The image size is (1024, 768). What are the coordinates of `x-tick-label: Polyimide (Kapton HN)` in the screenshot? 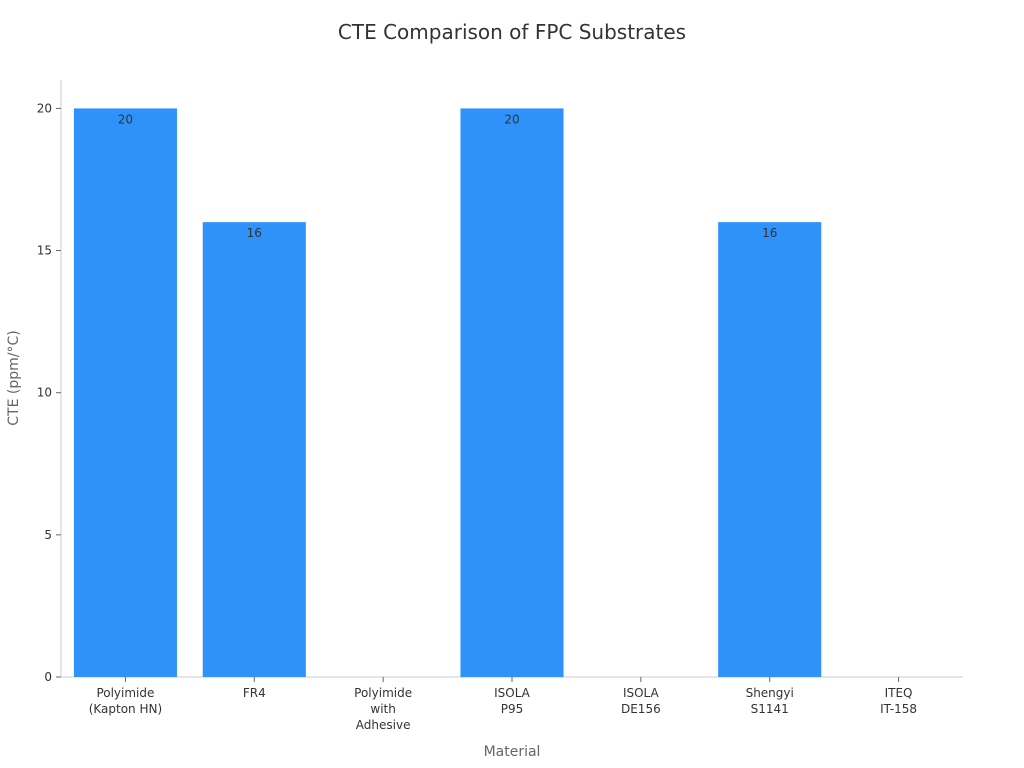 It's located at (125, 701).